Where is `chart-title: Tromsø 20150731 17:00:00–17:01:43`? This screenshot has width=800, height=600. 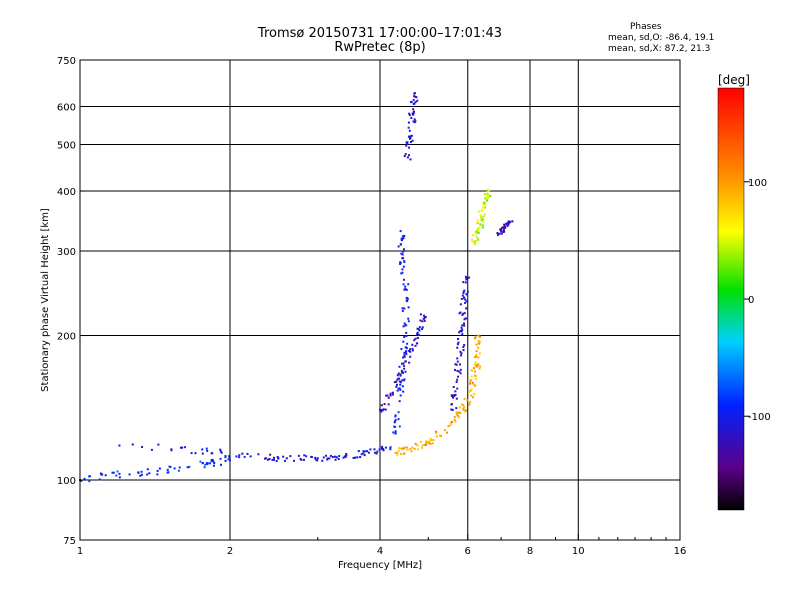
chart-title: Tromsø 20150731 17:00:00–17:01:43 is located at coordinates (380, 33).